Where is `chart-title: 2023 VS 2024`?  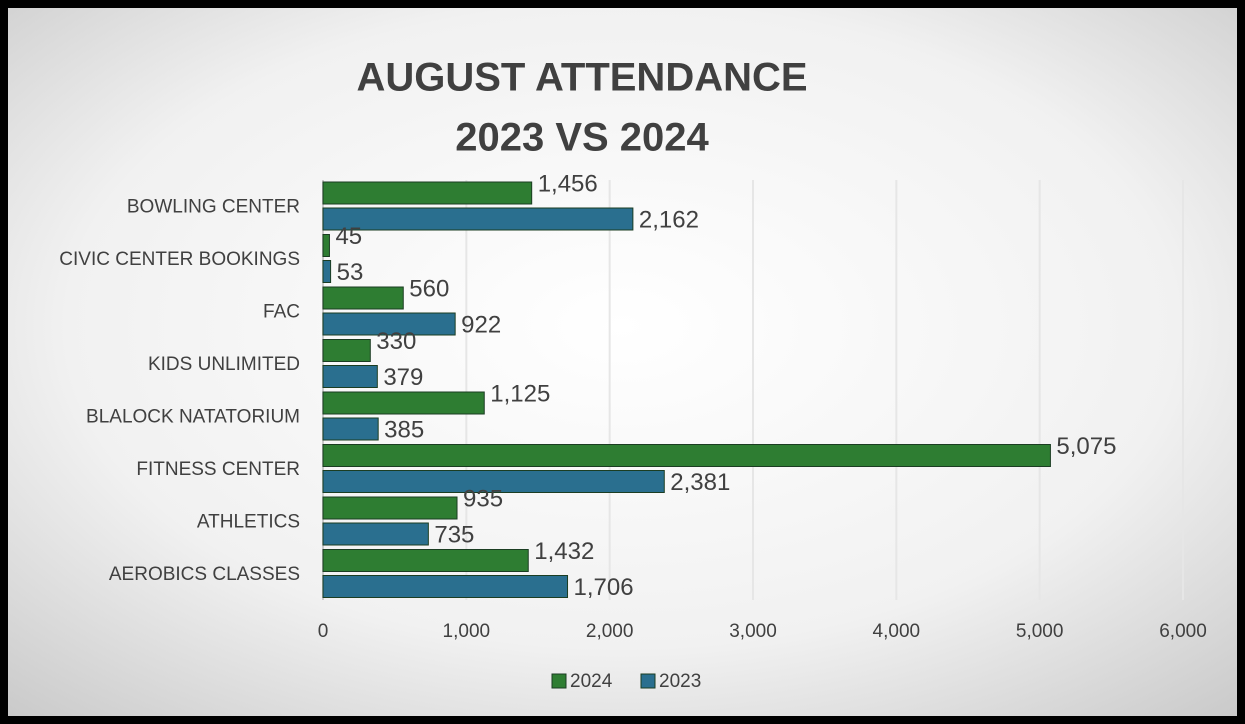
chart-title: 2023 VS 2024 is located at coordinates (582, 138).